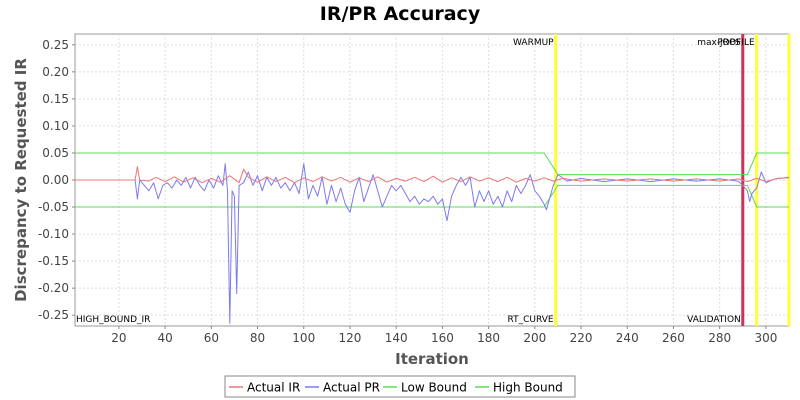 Image resolution: width=800 pixels, height=400 pixels. I want to click on phase-marker-top-label: max-jOPS, so click(719, 43).